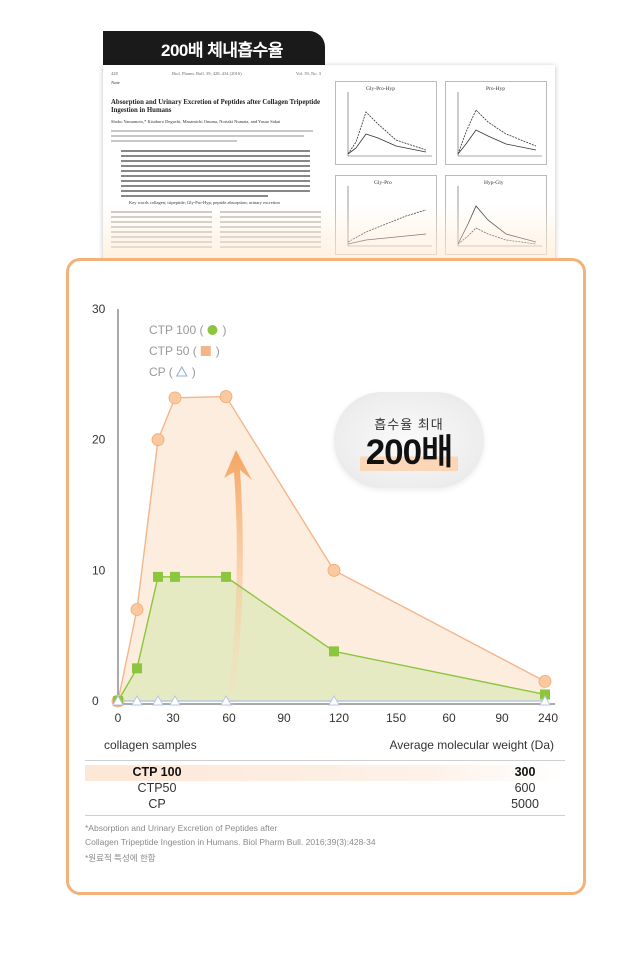 The image size is (640, 976). I want to click on table-row: CTP50 600, so click(325, 789).